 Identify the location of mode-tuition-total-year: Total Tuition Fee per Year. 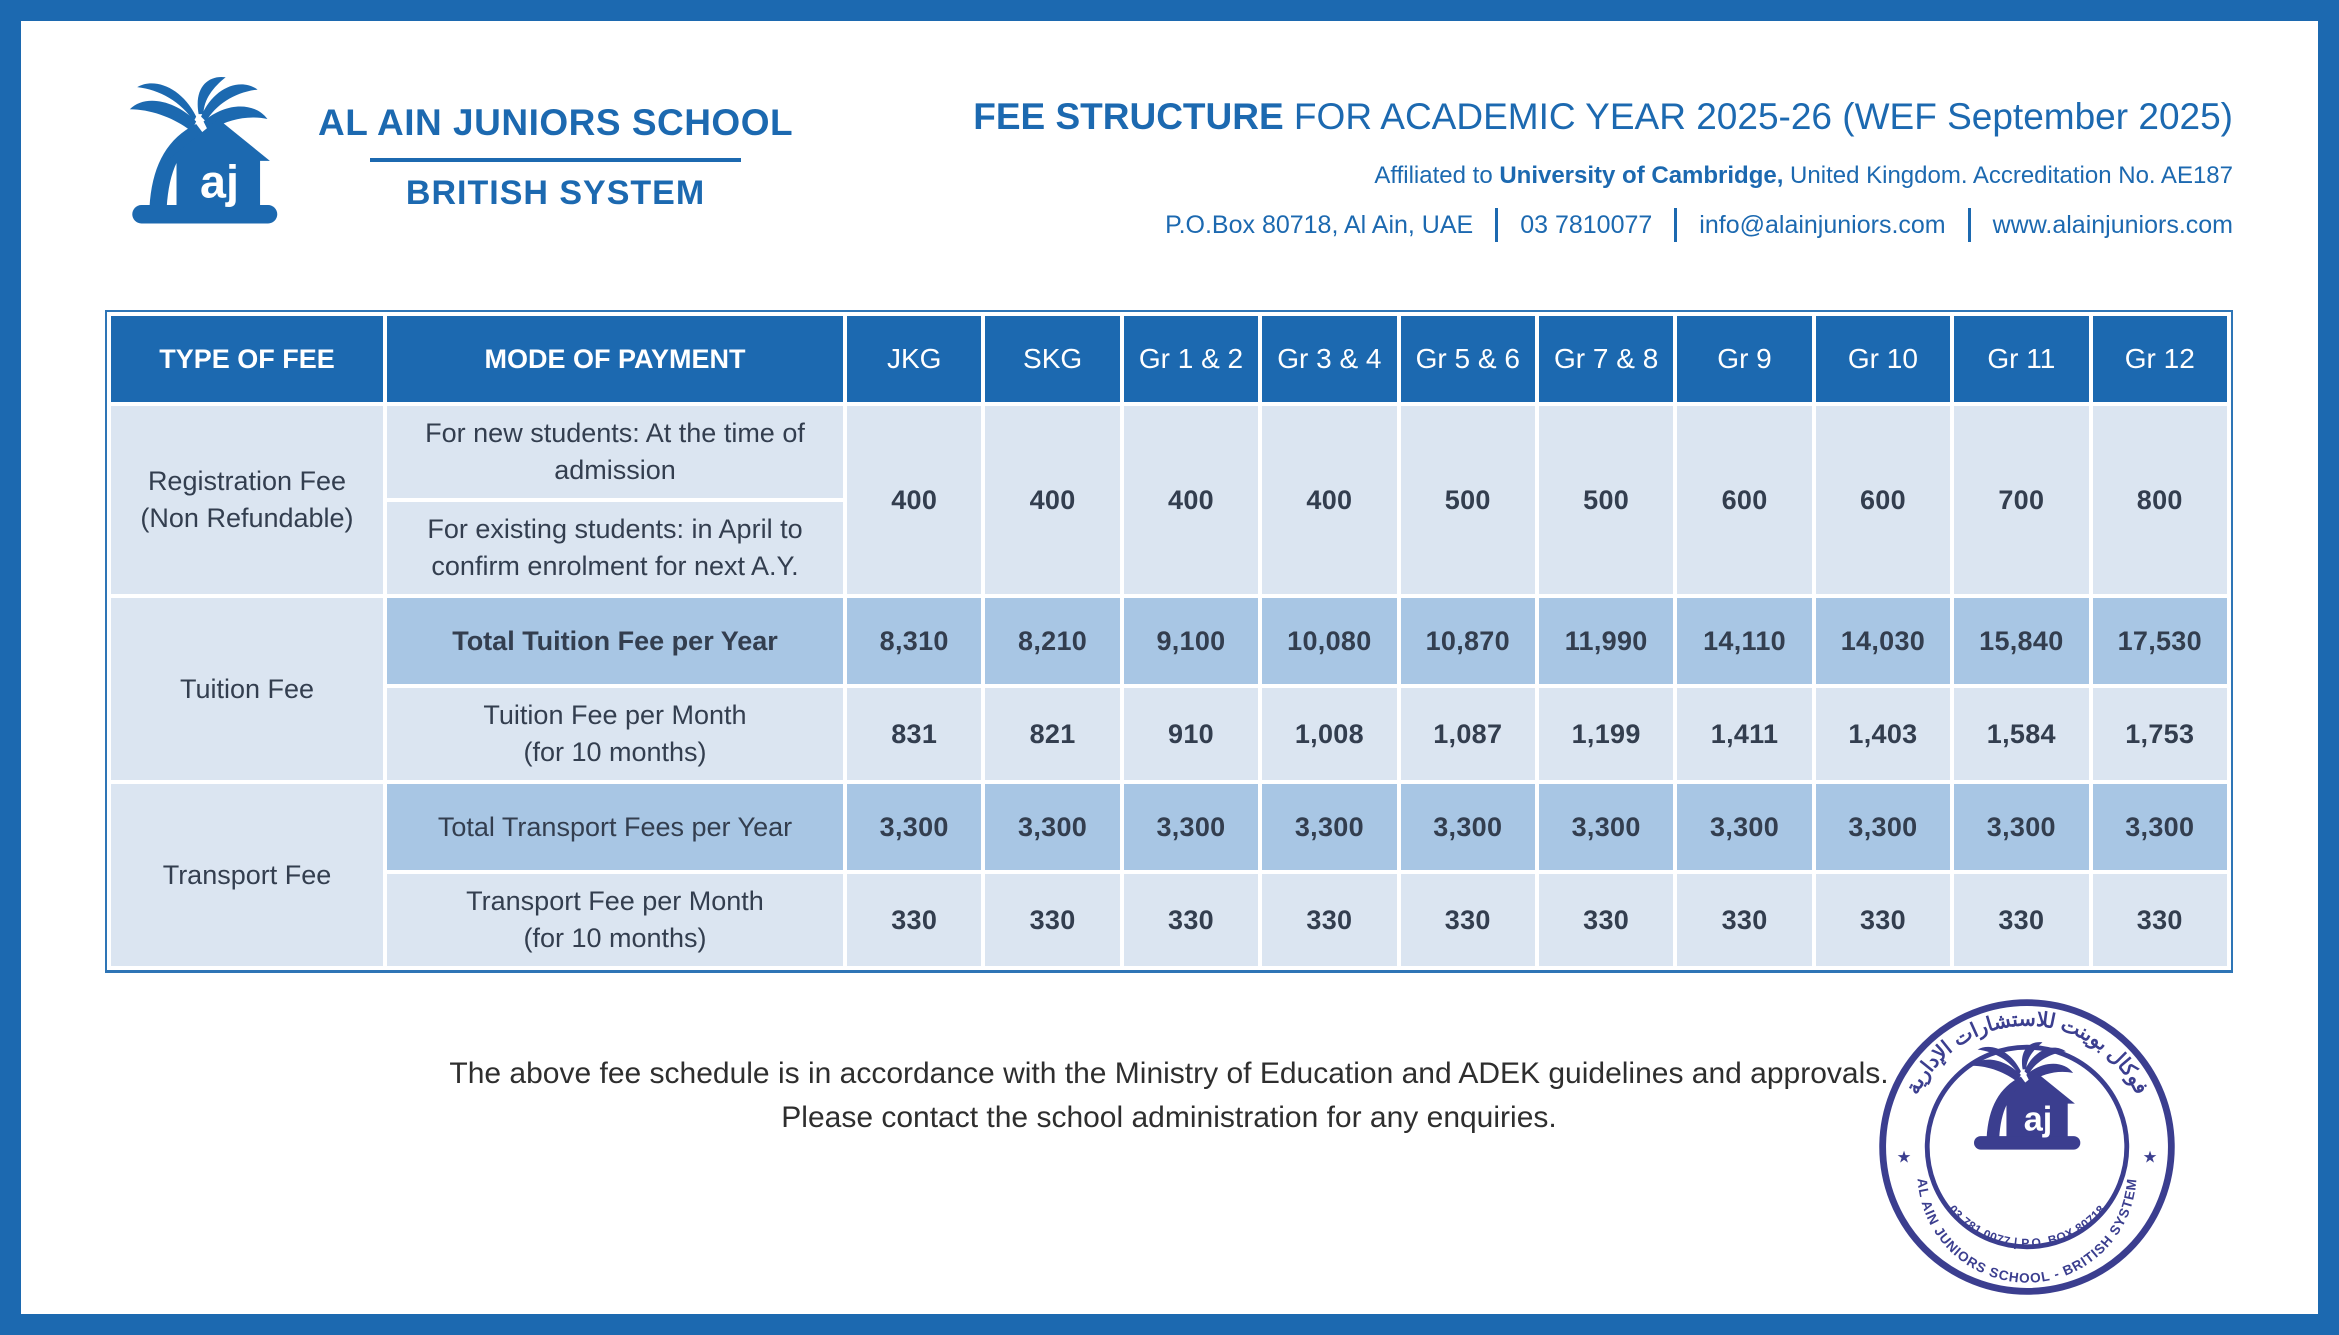
(615, 641).